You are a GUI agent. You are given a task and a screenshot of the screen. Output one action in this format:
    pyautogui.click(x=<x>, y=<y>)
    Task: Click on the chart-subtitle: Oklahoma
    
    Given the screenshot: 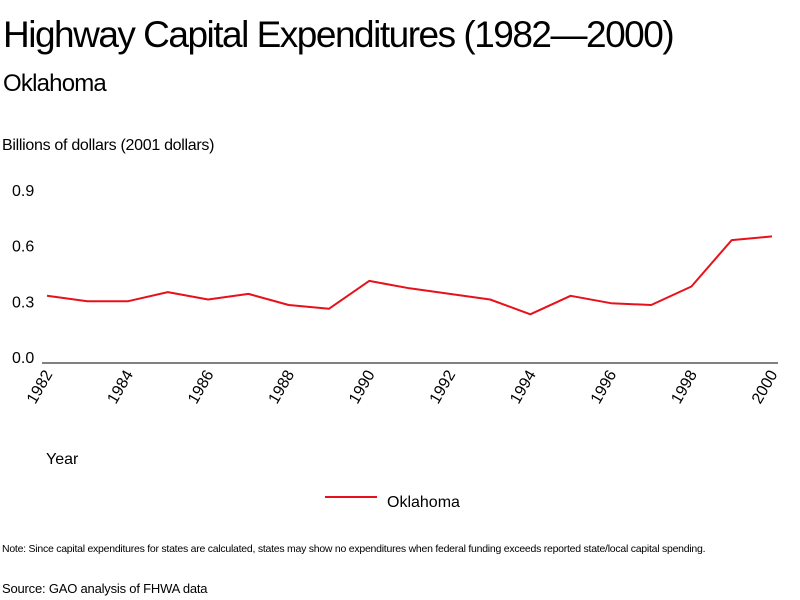 What is the action you would take?
    pyautogui.click(x=55, y=83)
    